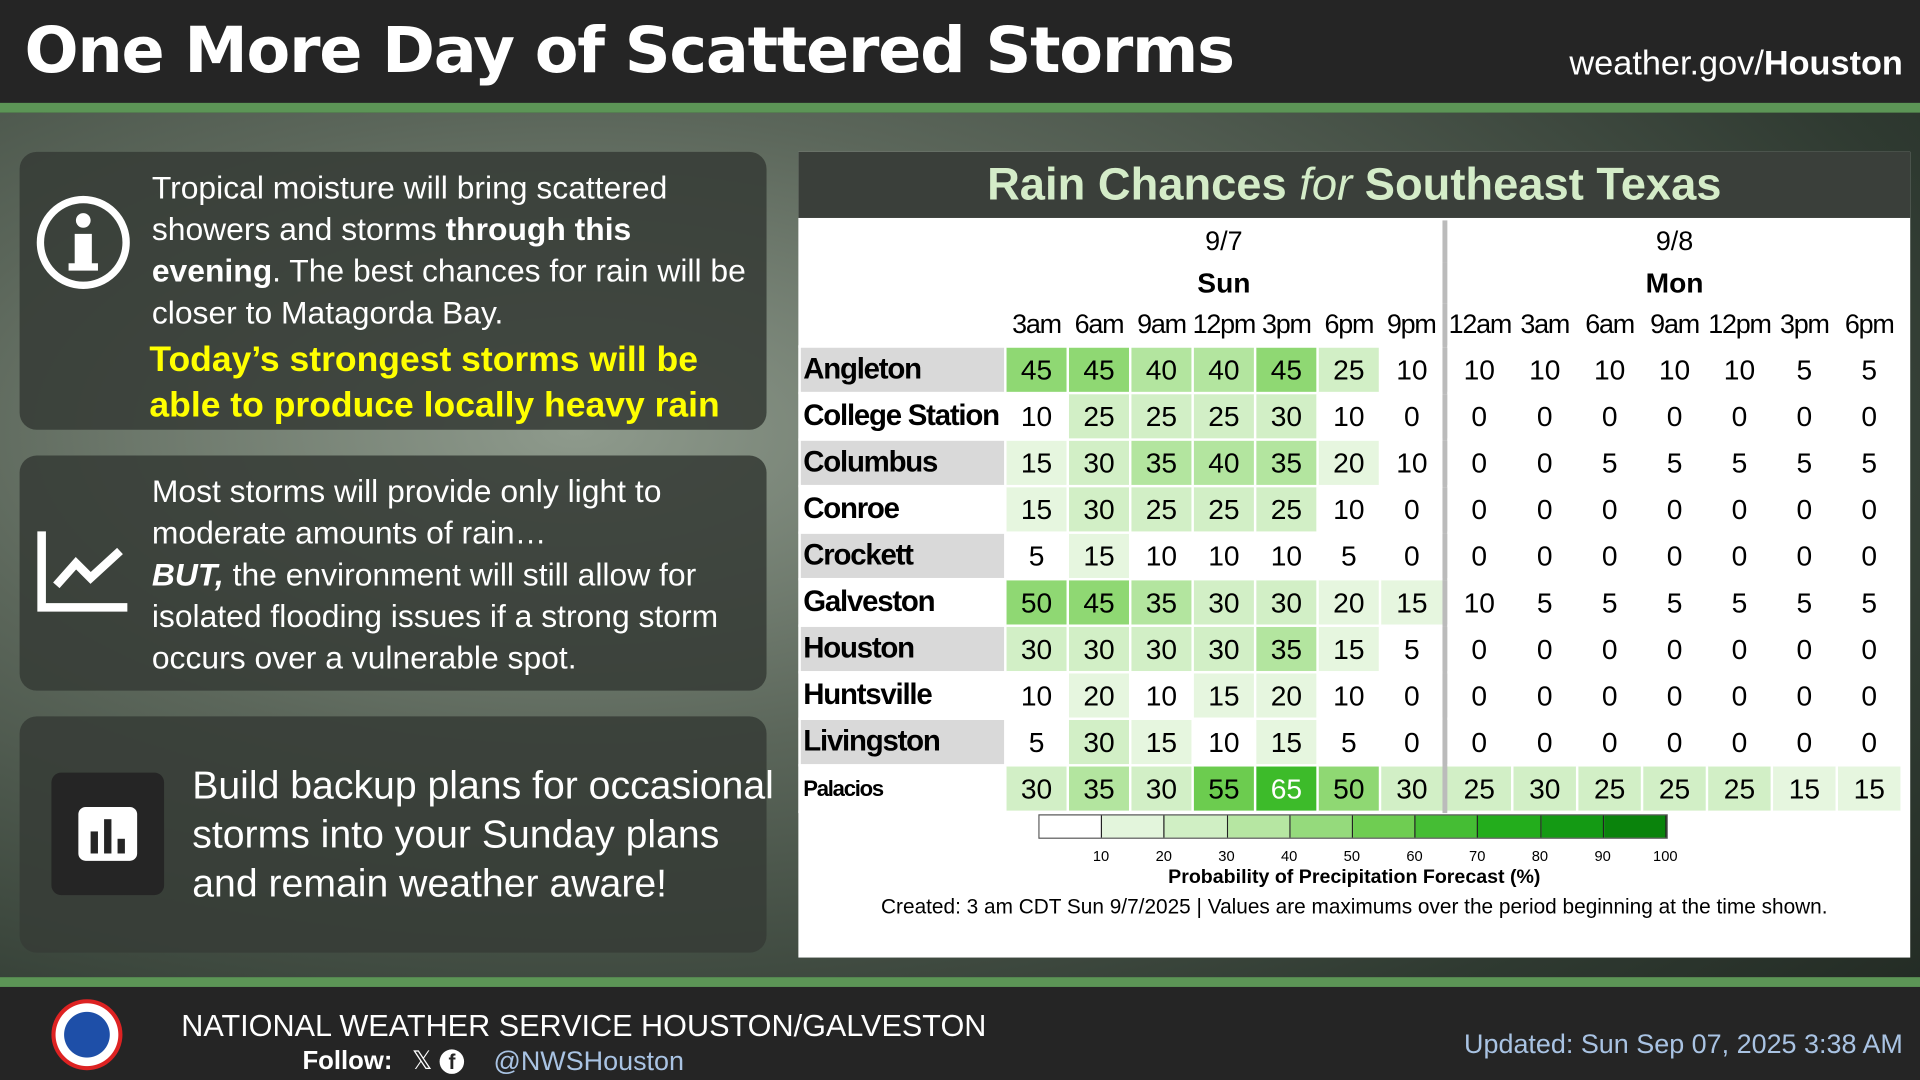 Image resolution: width=1920 pixels, height=1080 pixels. Describe the element at coordinates (1101, 856) in the screenshot. I see `legend-tick: 10` at that location.